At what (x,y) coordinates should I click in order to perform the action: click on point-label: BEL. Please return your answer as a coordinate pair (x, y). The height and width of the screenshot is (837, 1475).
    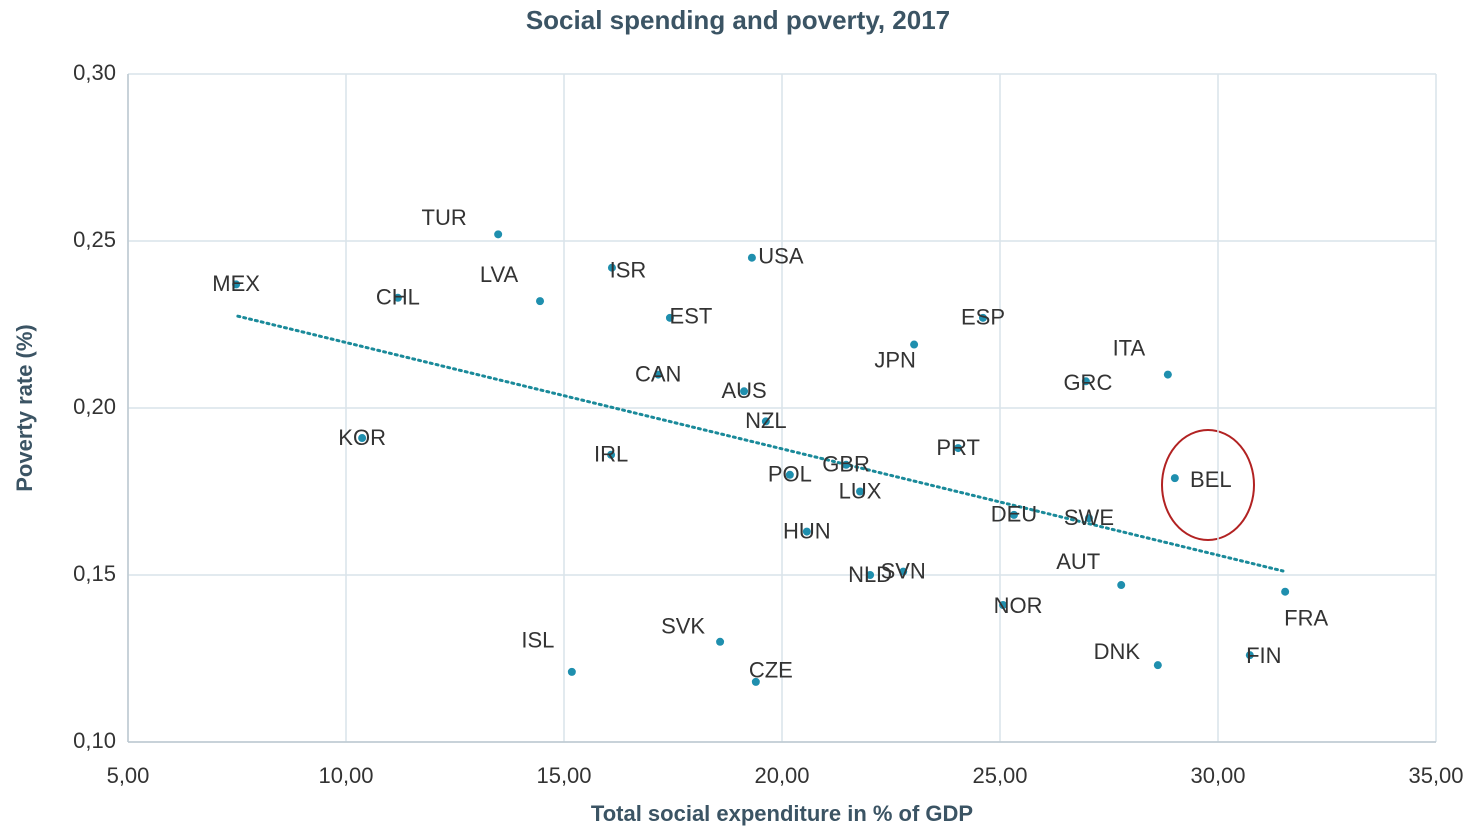
    Looking at the image, I should click on (1211, 479).